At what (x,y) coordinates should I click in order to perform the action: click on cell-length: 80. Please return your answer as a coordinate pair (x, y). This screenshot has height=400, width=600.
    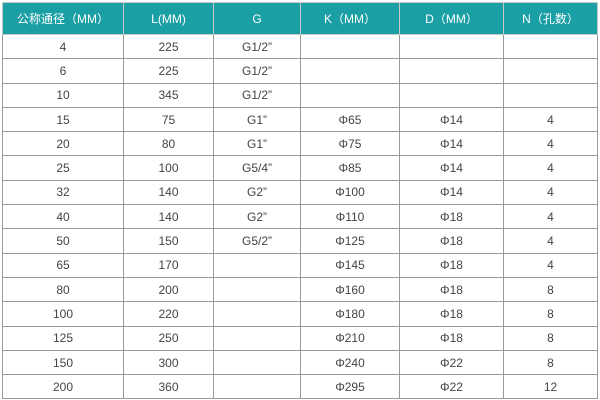
    Looking at the image, I should click on (168, 144).